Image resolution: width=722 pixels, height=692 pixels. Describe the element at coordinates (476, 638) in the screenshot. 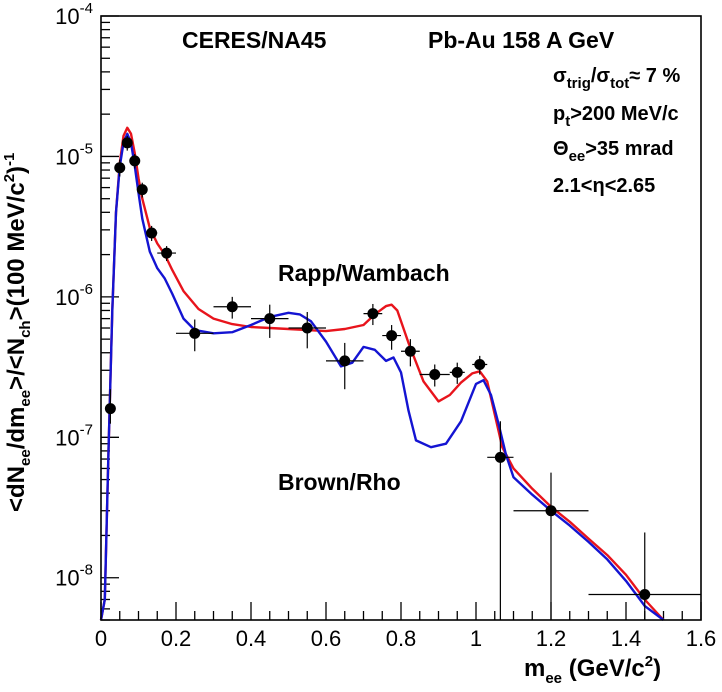

I see `x-tick-label: 1` at that location.